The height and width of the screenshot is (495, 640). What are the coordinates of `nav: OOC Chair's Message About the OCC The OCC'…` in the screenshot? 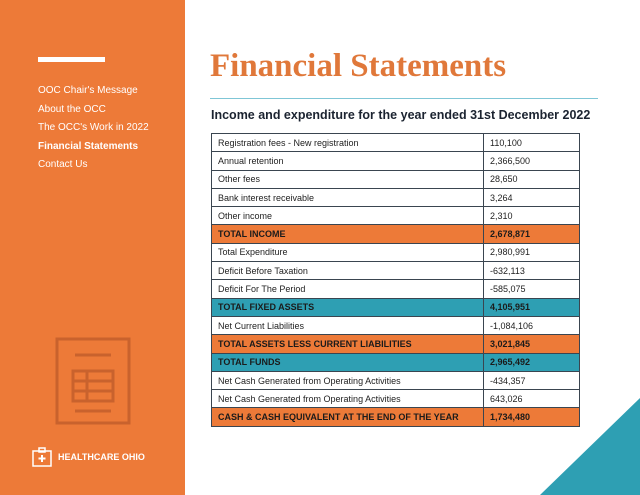 It's located at (93, 130).